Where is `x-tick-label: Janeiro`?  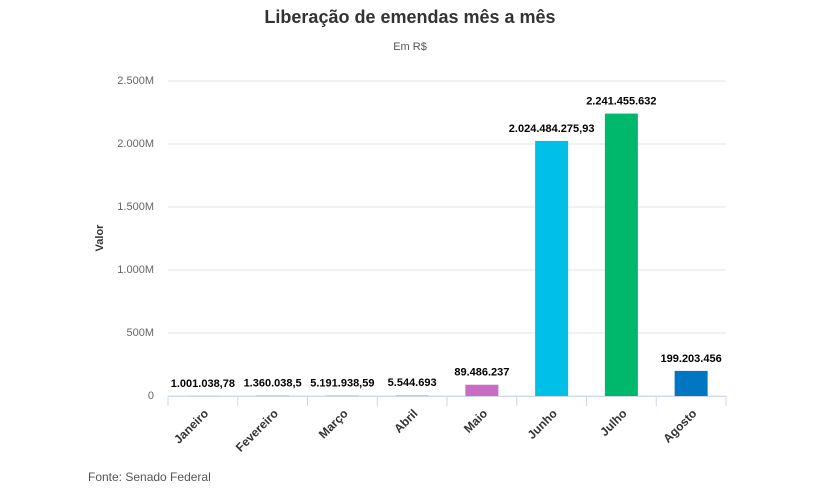 x-tick-label: Janeiro is located at coordinates (191, 426).